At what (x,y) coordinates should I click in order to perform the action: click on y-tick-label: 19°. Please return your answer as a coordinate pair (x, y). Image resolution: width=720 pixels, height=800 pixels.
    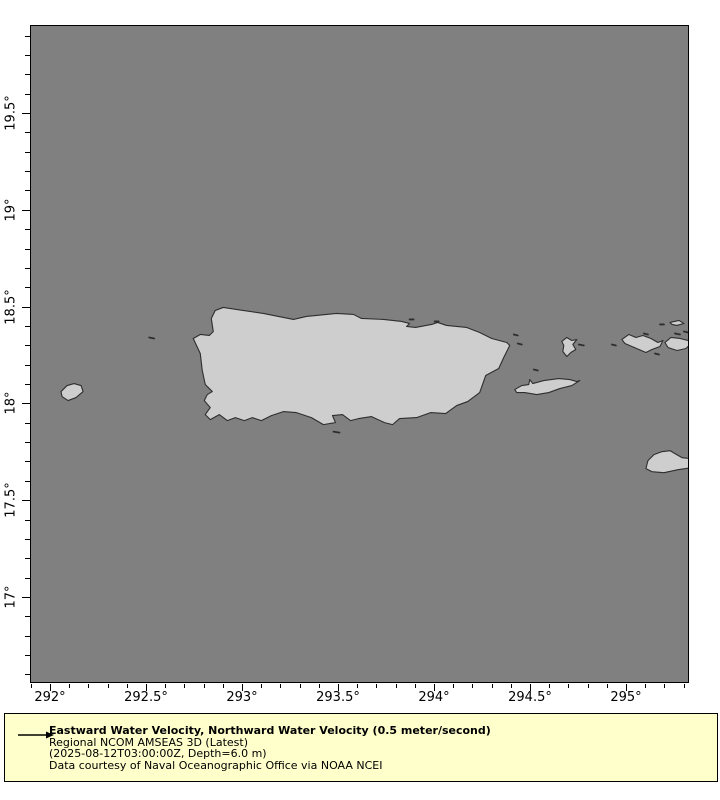
    Looking at the image, I should click on (11, 210).